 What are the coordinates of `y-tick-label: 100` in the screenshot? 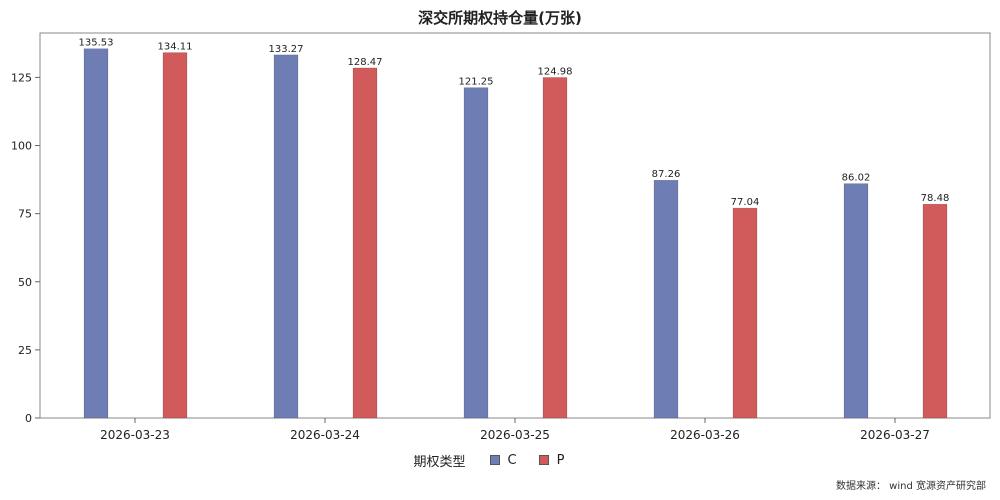 It's located at (21, 146).